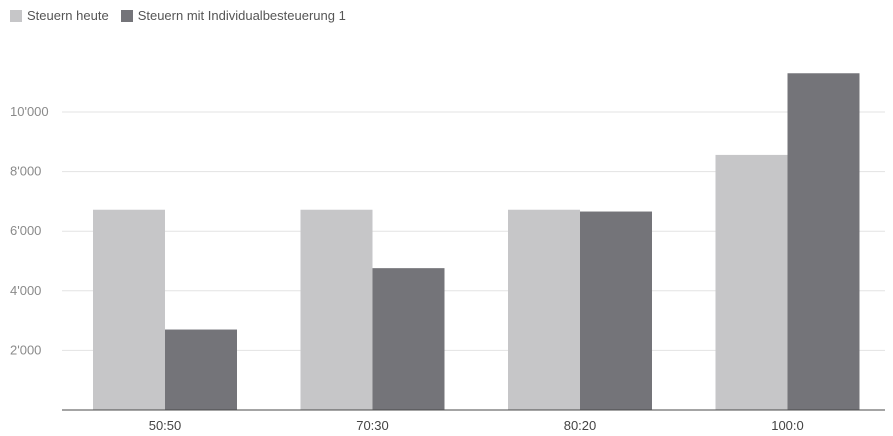 The width and height of the screenshot is (893, 436). I want to click on x-axis-ticks: 50:50 70:30 80:20 100:0, so click(476, 425).